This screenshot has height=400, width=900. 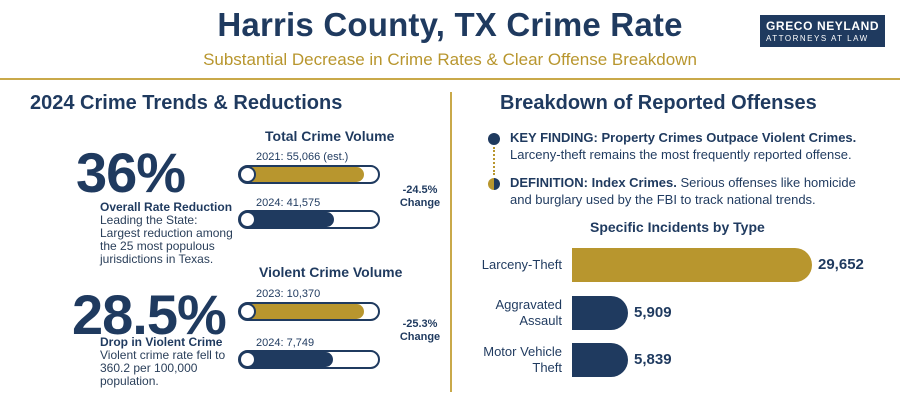 I want to click on bar-value-label: 29,652, so click(x=841, y=264).